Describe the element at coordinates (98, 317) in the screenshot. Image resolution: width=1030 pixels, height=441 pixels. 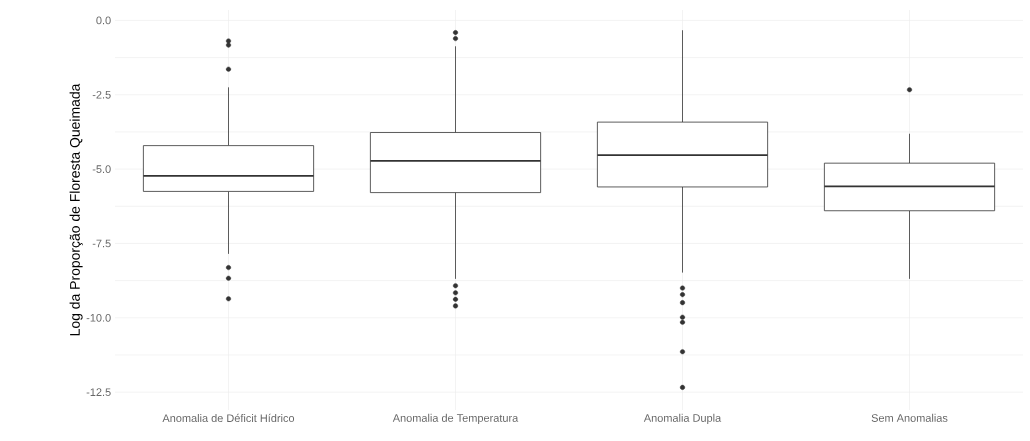
I see `y-tick-label: -10.0` at that location.